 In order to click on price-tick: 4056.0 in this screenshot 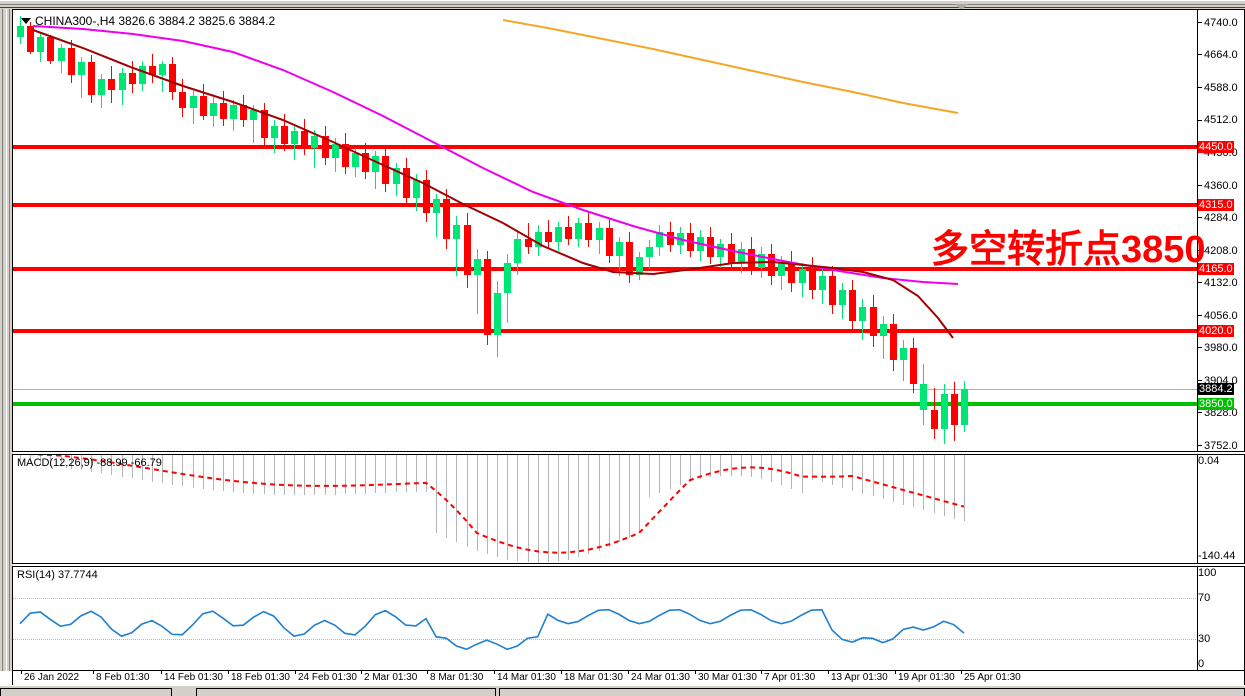, I will do `click(1218, 315)`.